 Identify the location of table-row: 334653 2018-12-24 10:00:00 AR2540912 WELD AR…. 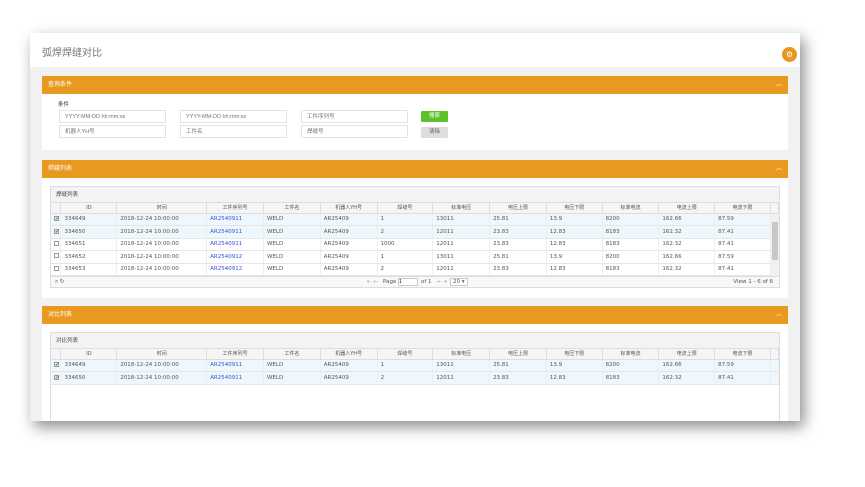
(415, 269).